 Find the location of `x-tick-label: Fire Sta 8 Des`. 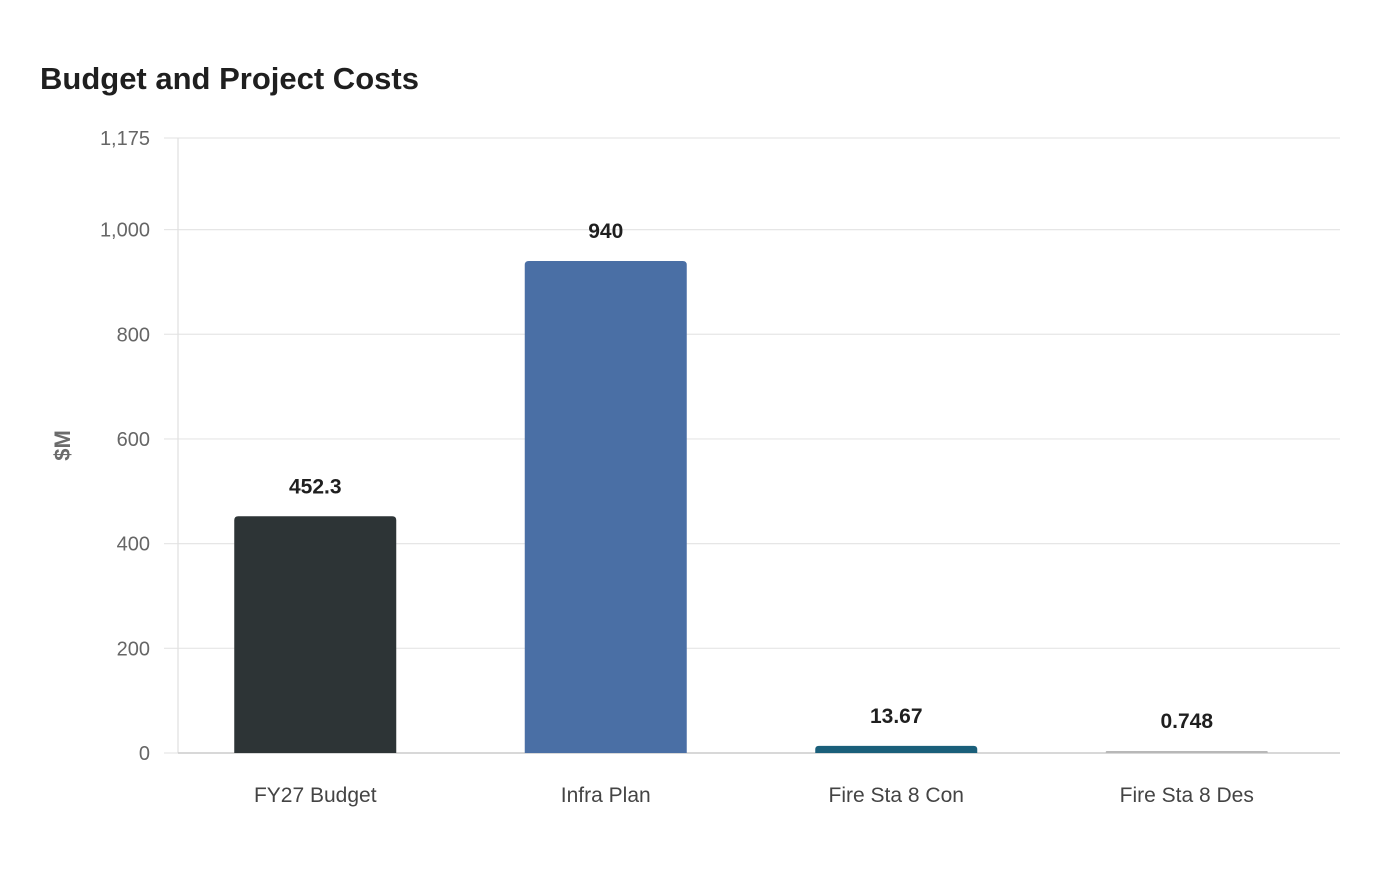

x-tick-label: Fire Sta 8 Des is located at coordinates (1187, 795).